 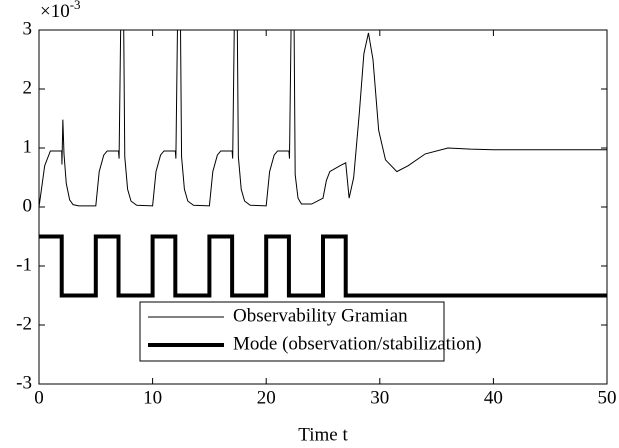 I want to click on y-tick-label: 3, so click(x=28, y=28).